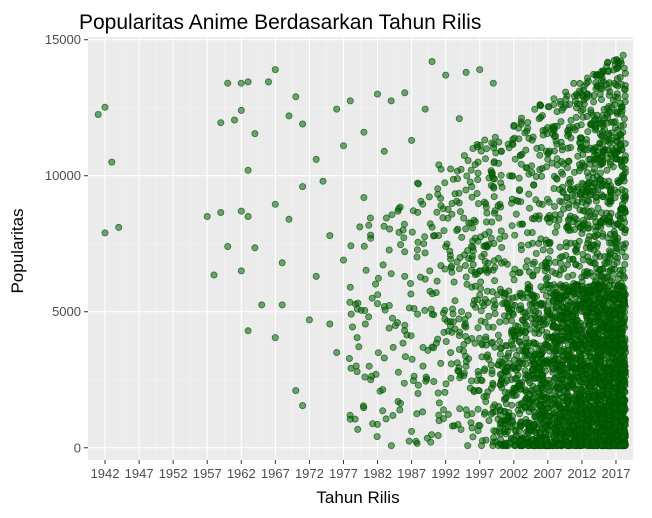  I want to click on y-axis: 0 5000 10000 15000, so click(66, 243).